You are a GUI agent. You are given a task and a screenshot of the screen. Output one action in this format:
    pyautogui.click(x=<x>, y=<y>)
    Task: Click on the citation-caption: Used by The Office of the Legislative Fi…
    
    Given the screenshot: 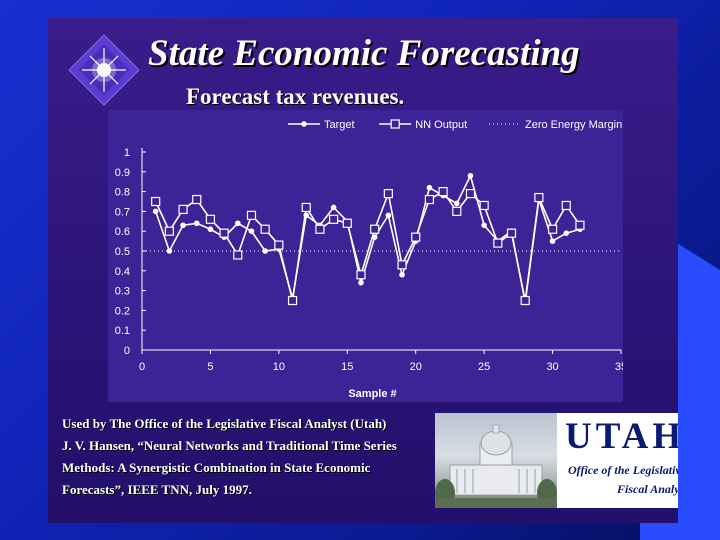 What is the action you would take?
    pyautogui.click(x=229, y=457)
    